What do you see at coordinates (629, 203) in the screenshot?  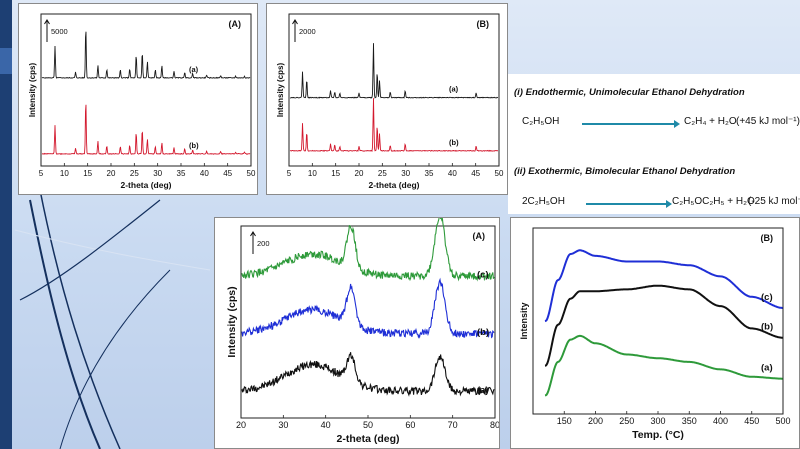 I see `reaction-2-arrow` at bounding box center [629, 203].